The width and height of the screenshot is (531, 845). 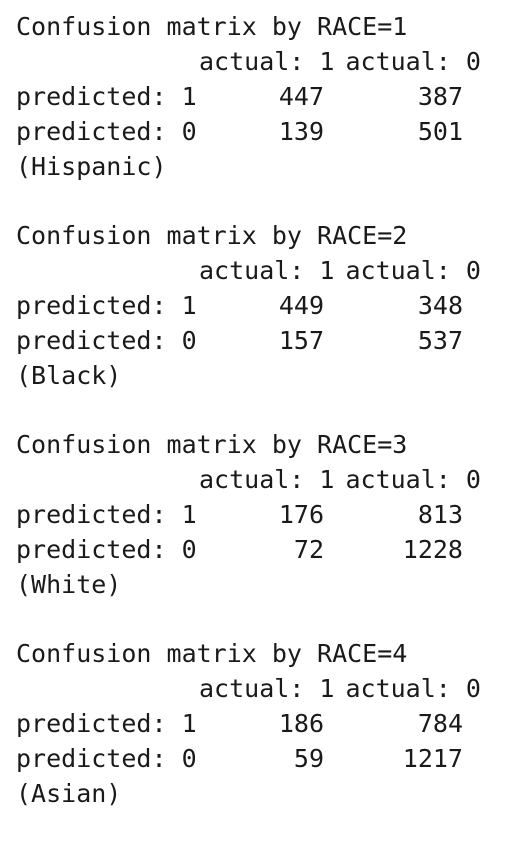 What do you see at coordinates (301, 131) in the screenshot?
I see `cell-value: 139` at bounding box center [301, 131].